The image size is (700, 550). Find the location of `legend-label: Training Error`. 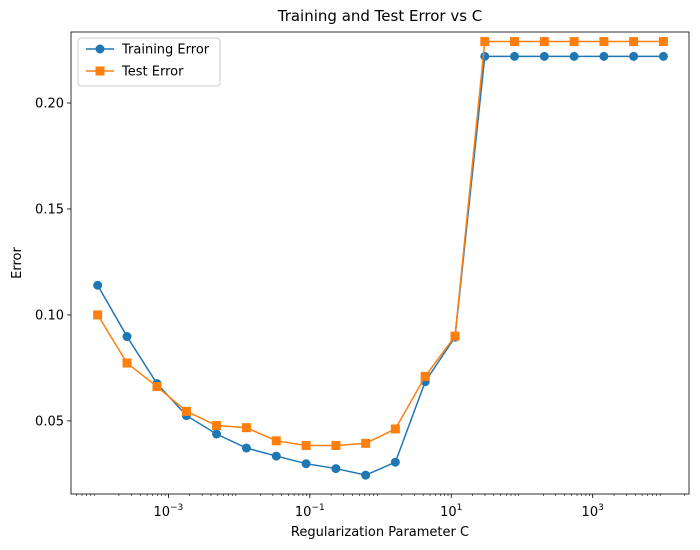

legend-label: Training Error is located at coordinates (165, 50).